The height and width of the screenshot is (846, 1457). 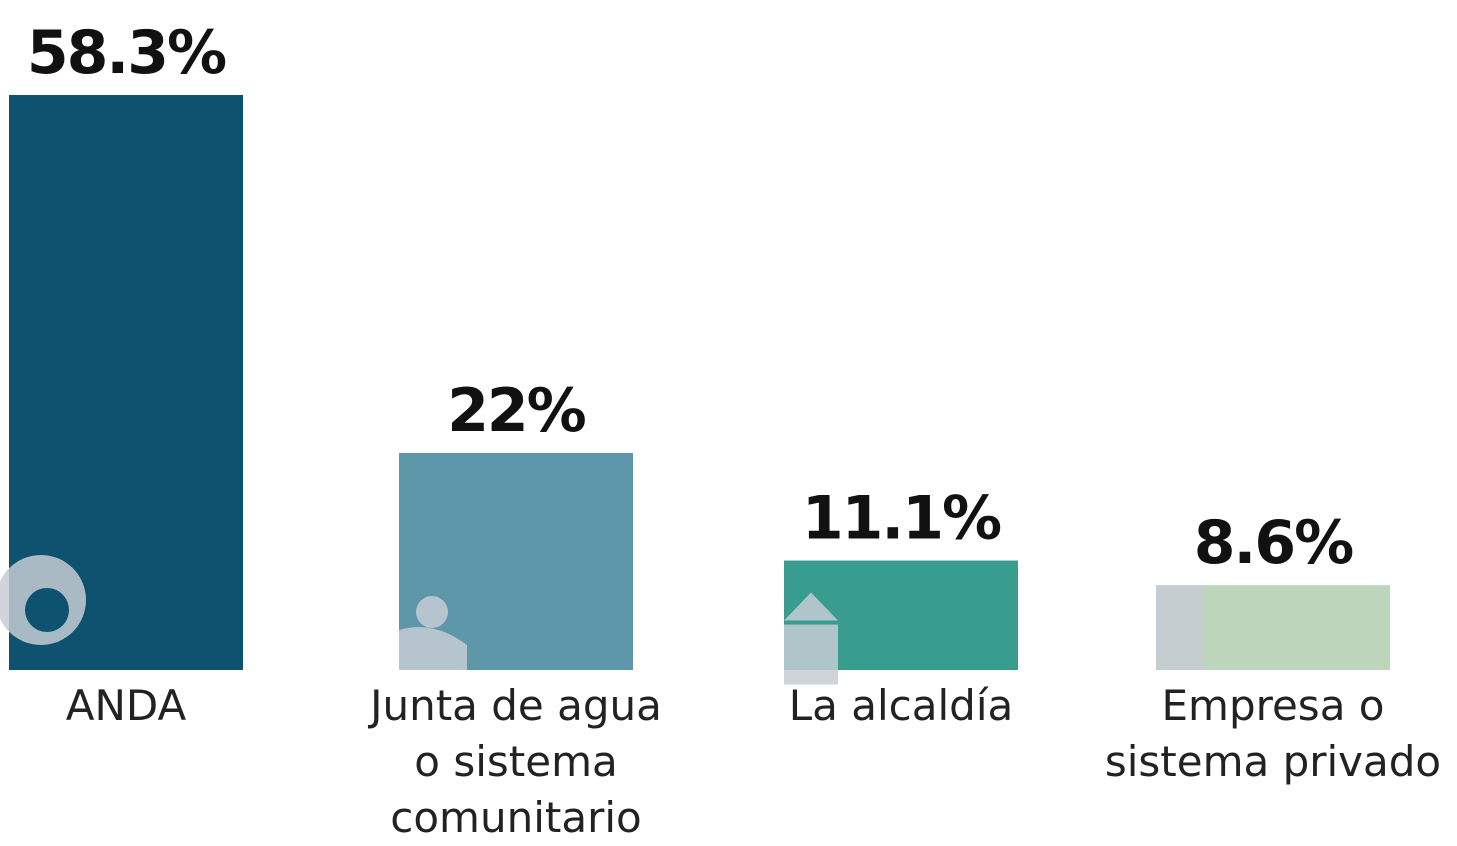 What do you see at coordinates (516, 761) in the screenshot?
I see `category-label: Junta de agua o sistema comunitario` at bounding box center [516, 761].